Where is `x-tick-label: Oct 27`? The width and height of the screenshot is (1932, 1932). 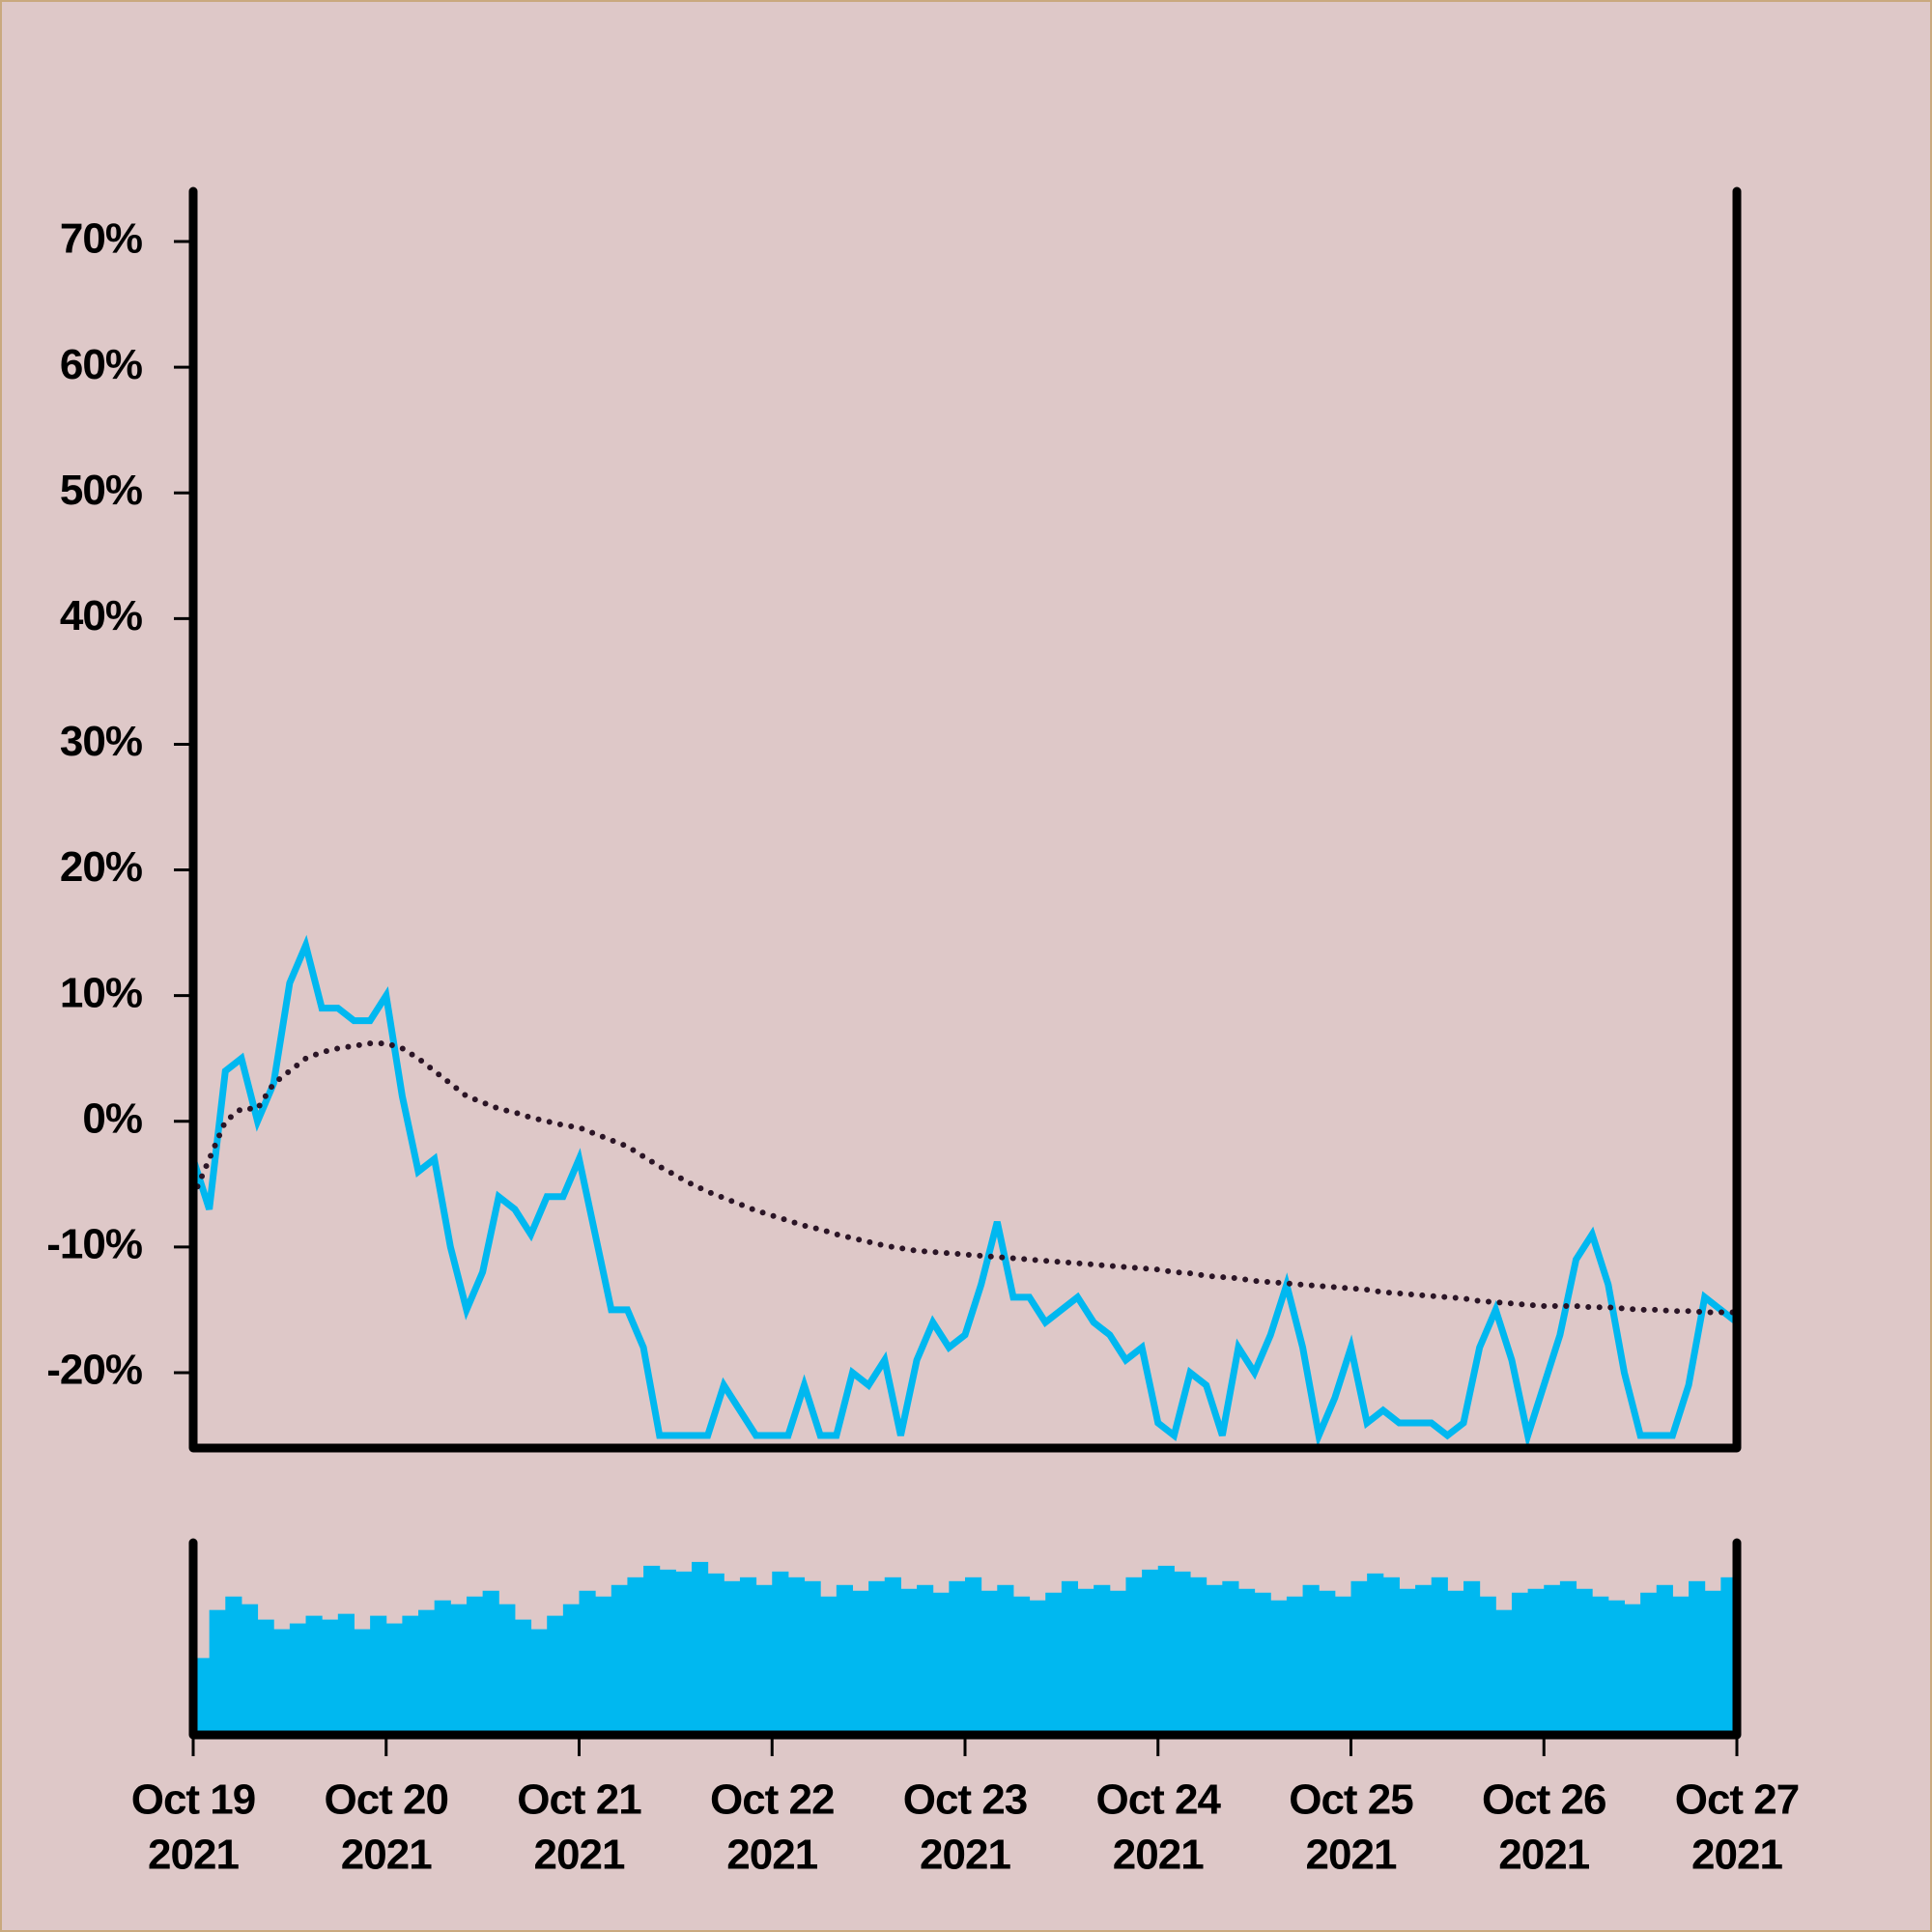 x-tick-label: Oct 27 is located at coordinates (1737, 1800).